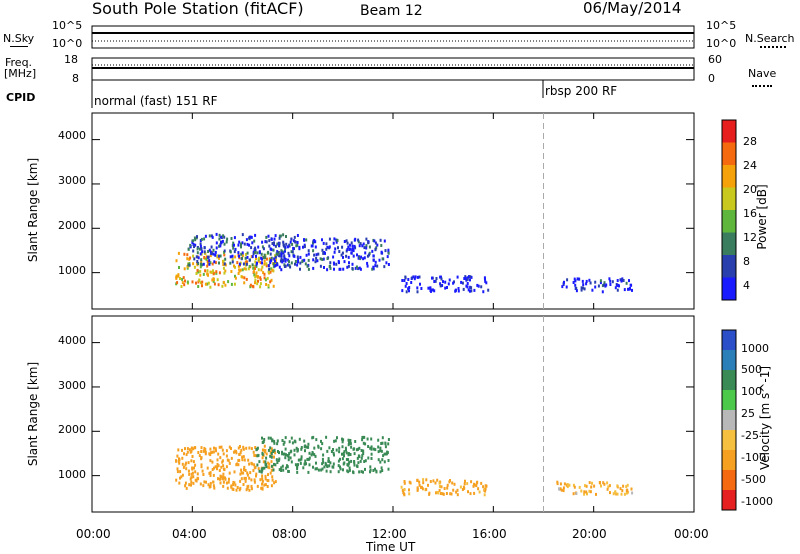 This screenshot has height=554, width=800. I want to click on station-title: South Pole Station (fitACF), so click(198, 9).